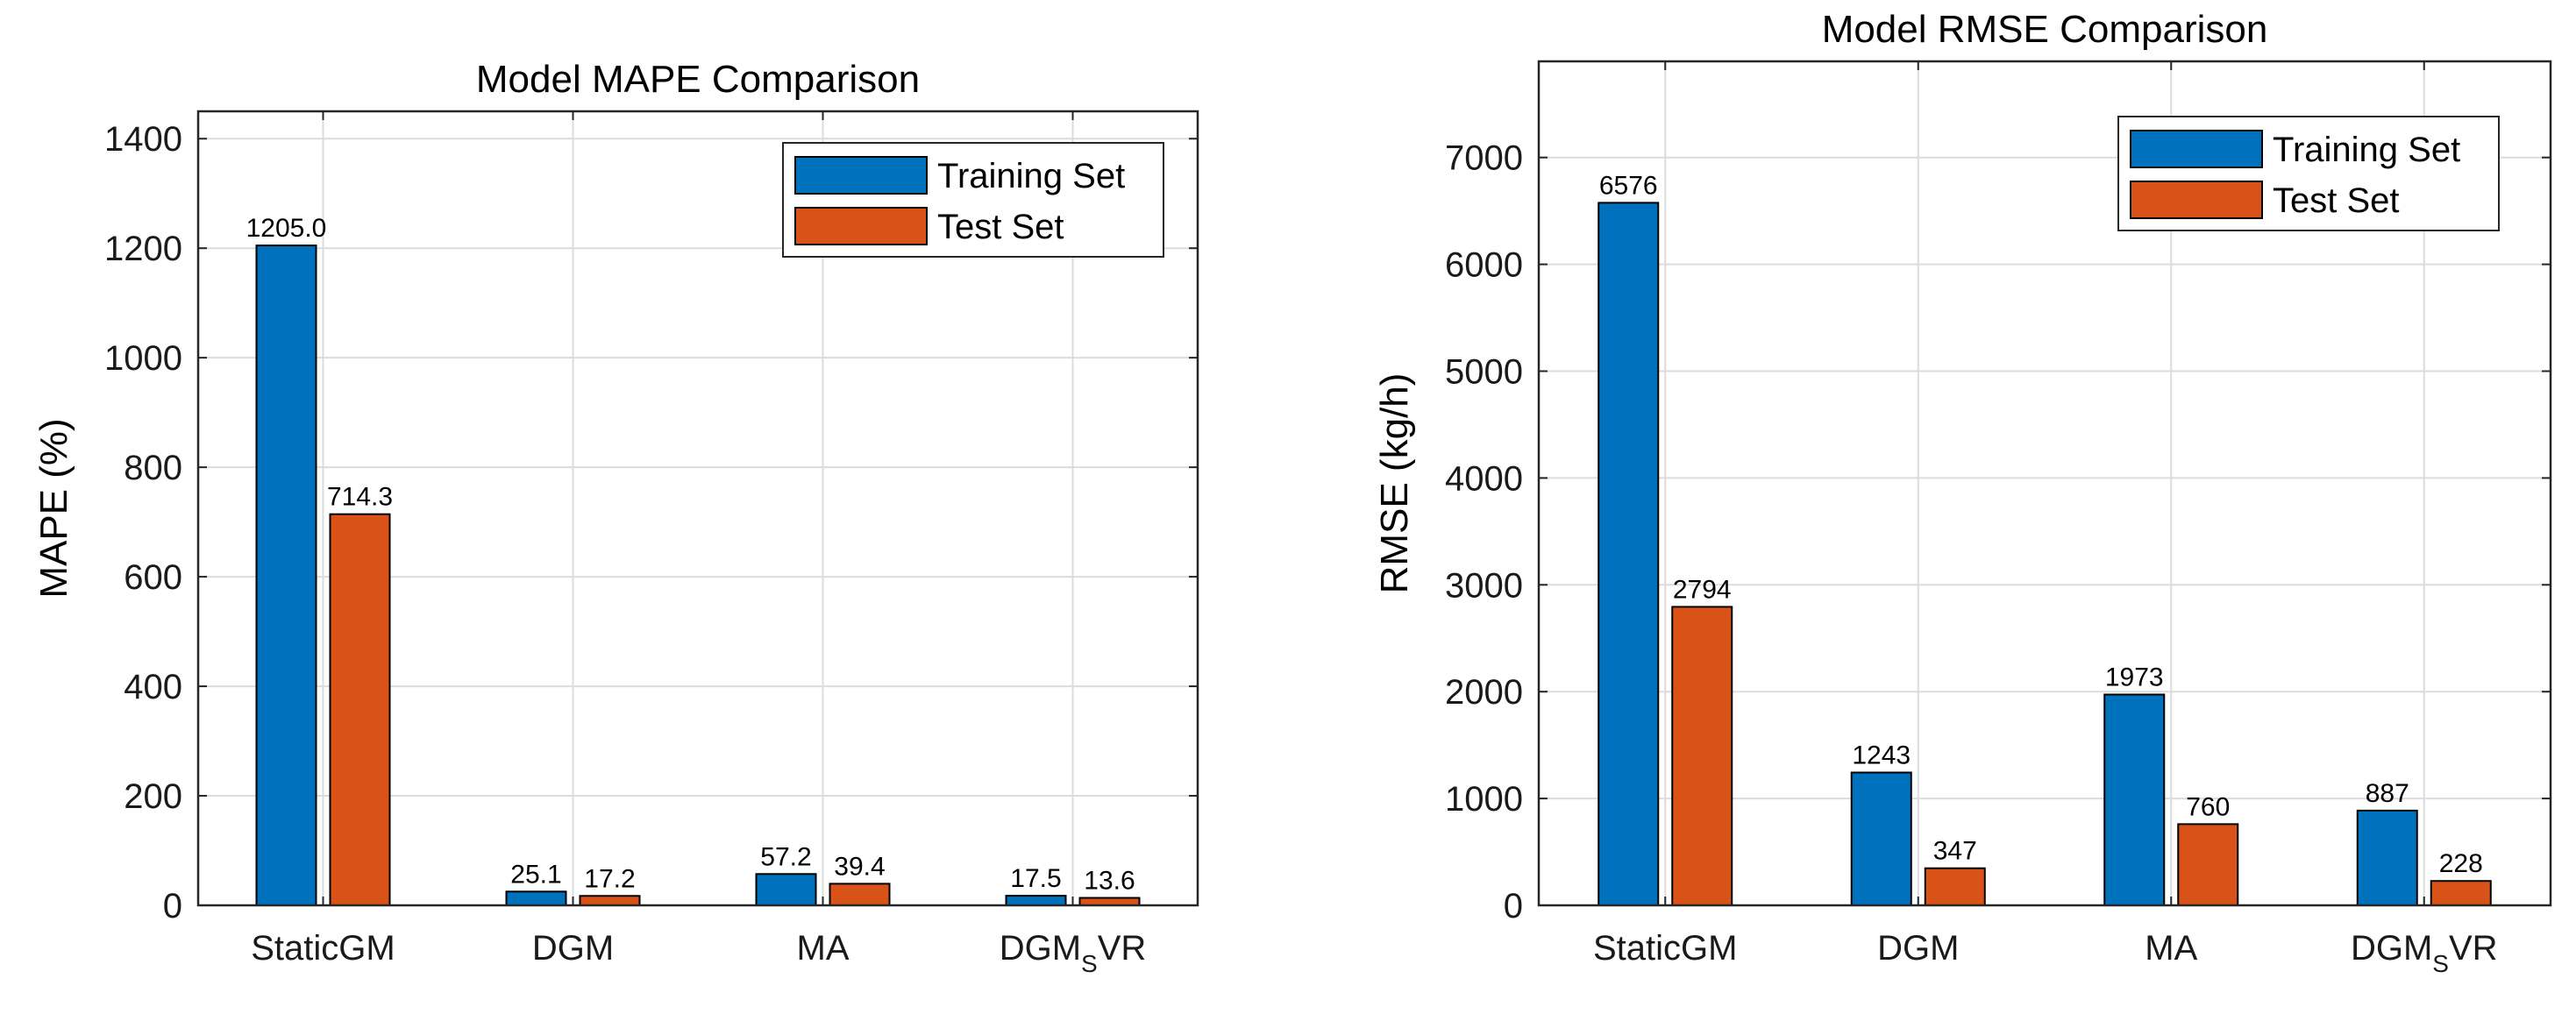 This screenshot has height=1014, width=2576. I want to click on y-axis-label: MAPE (%), so click(53, 508).